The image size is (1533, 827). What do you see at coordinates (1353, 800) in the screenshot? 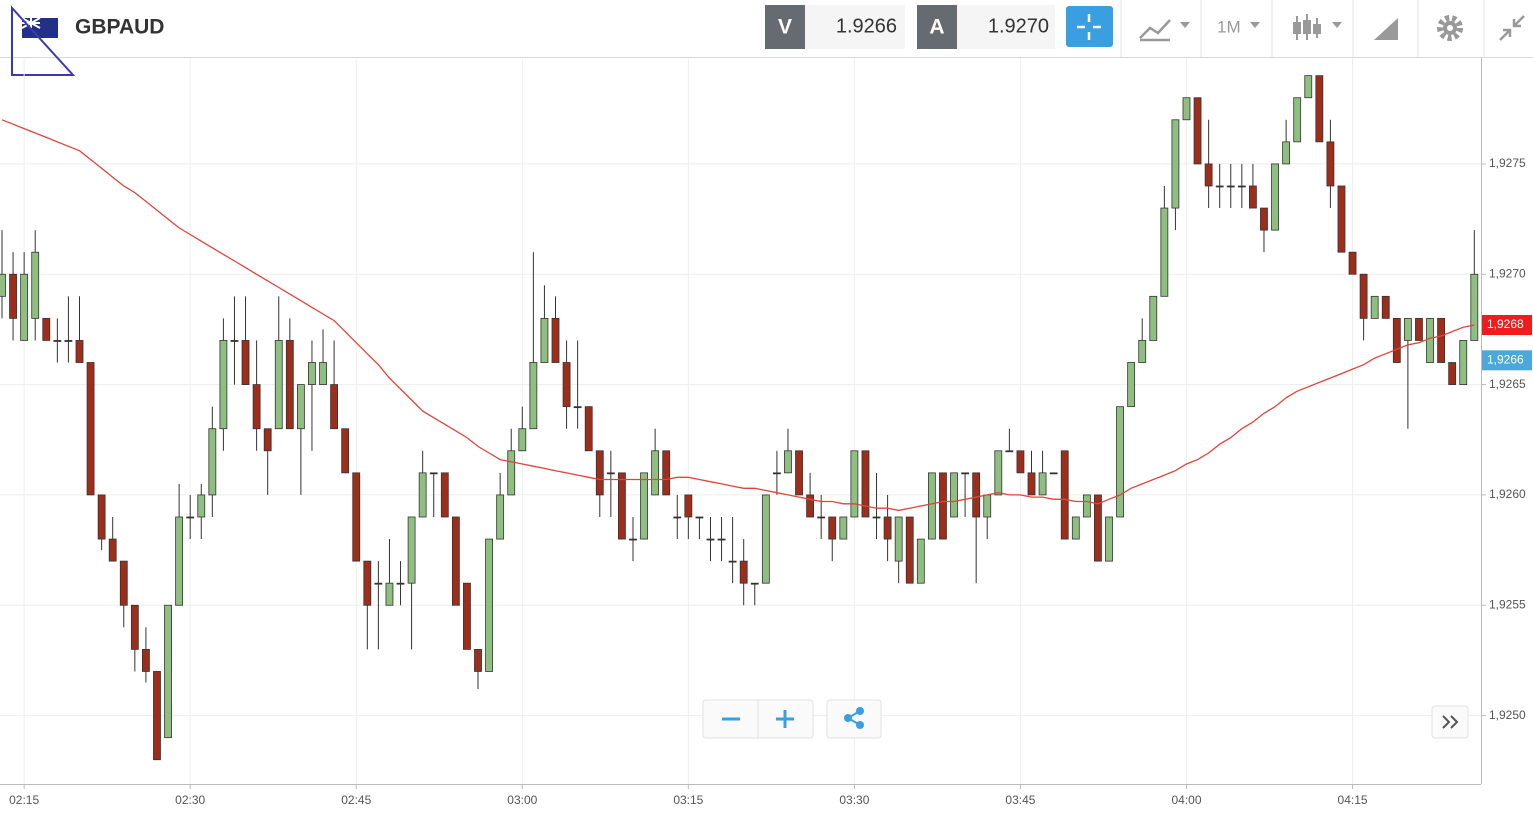
I see `x-tick-label: 04:15` at bounding box center [1353, 800].